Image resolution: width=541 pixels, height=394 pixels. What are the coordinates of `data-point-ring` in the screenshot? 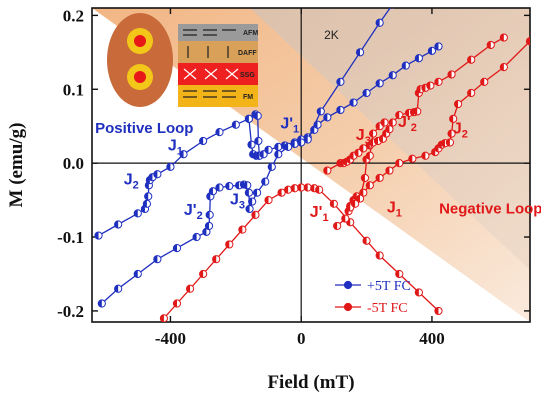 It's located at (392, 8).